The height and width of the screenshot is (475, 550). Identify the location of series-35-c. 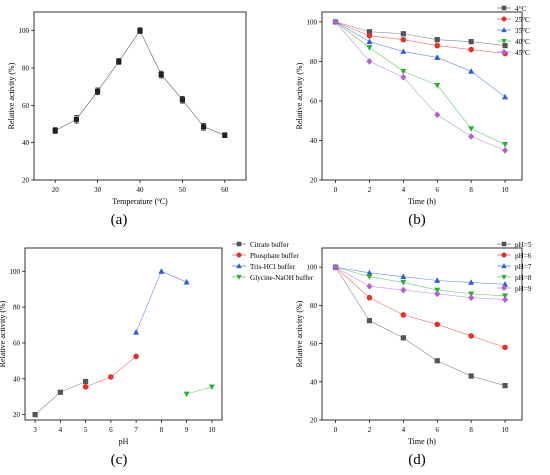
(420, 59).